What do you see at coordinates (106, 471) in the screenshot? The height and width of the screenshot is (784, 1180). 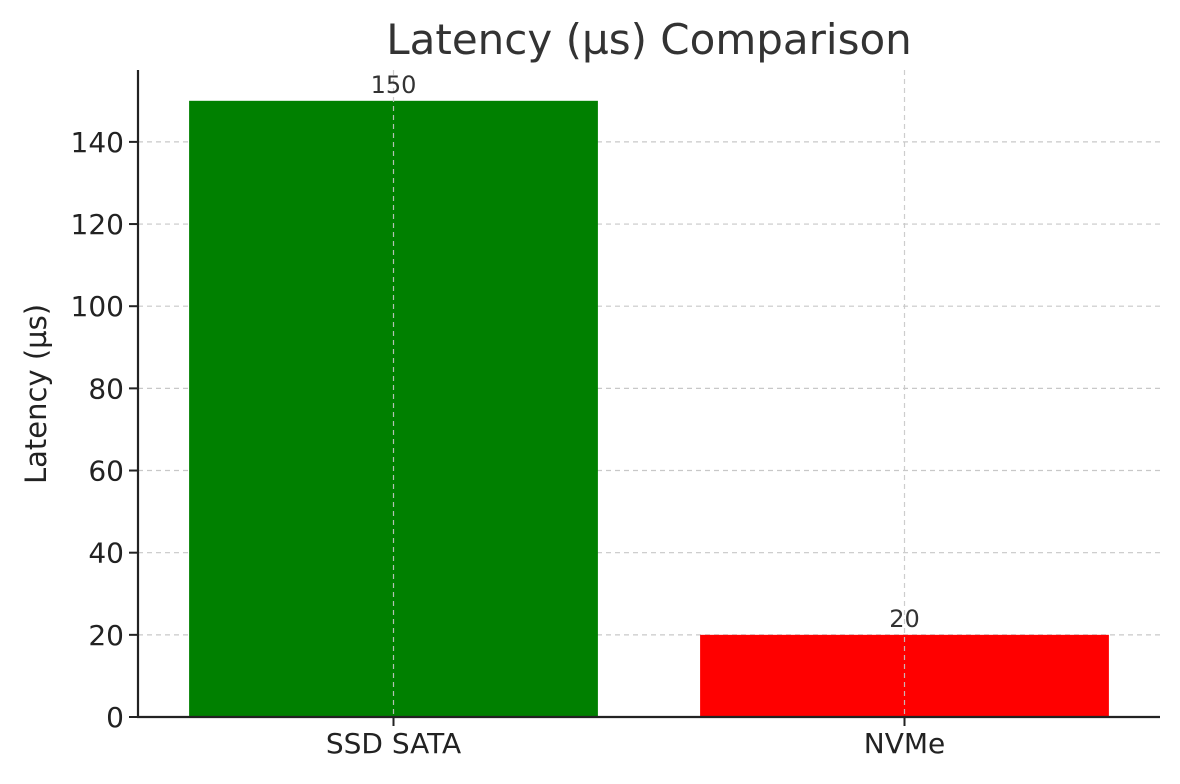 I see `y-tick-label: 60` at bounding box center [106, 471].